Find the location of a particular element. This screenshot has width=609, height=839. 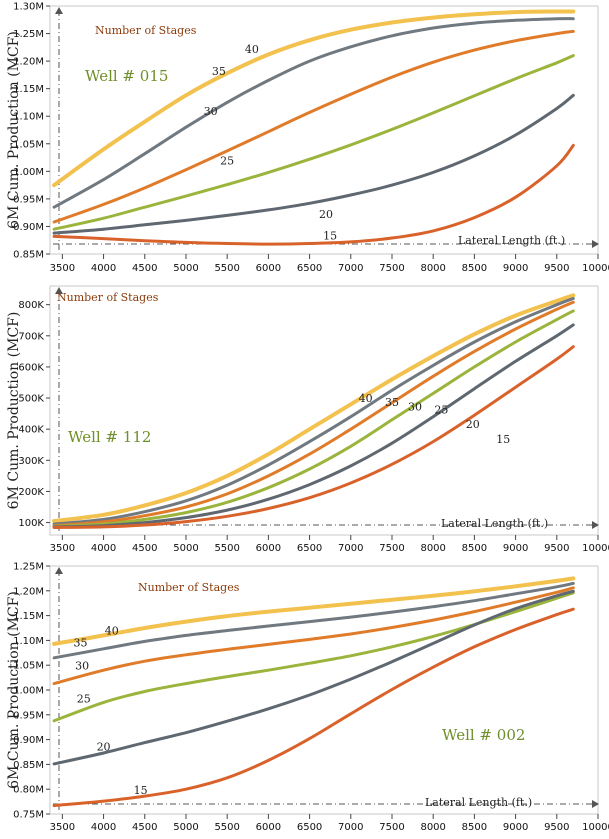

series-line-20-stages is located at coordinates (313, 164).